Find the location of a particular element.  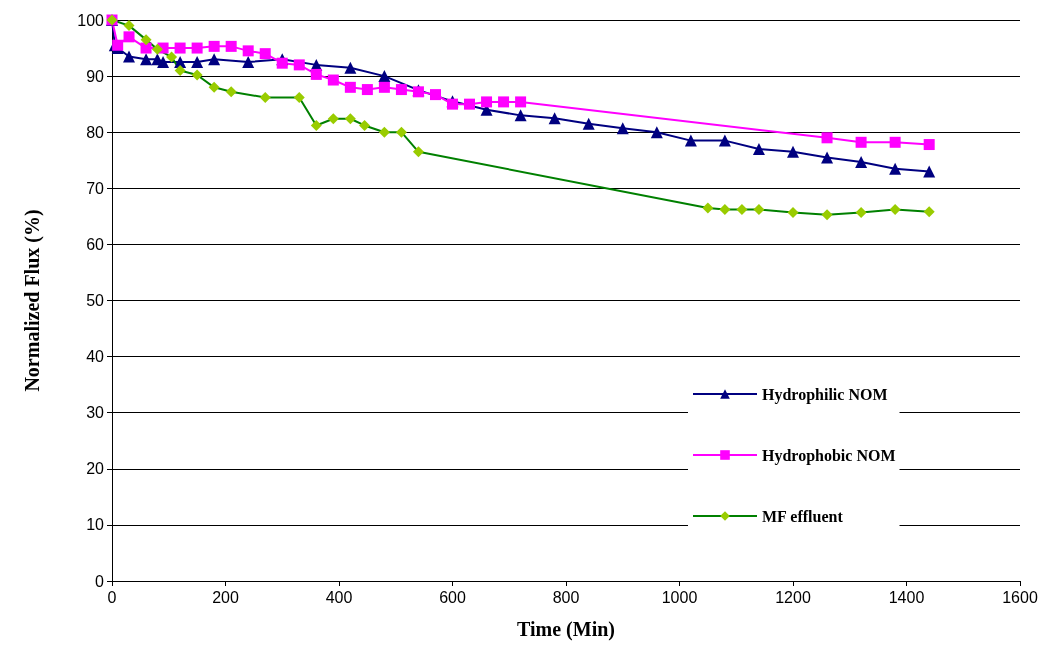

y-tick-label: 10 is located at coordinates (95, 525).